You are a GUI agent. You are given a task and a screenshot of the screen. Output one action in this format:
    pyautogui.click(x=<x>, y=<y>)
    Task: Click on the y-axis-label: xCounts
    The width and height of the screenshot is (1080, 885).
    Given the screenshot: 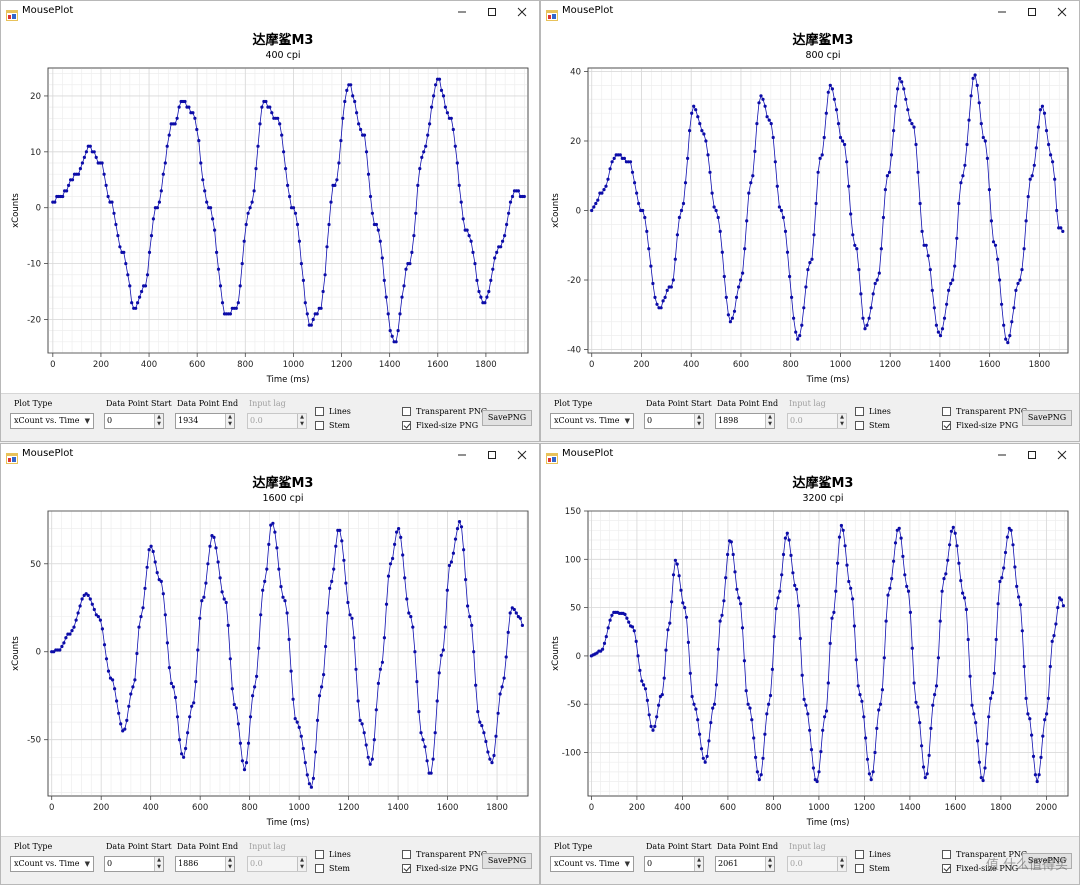 What is the action you would take?
    pyautogui.click(x=556, y=653)
    